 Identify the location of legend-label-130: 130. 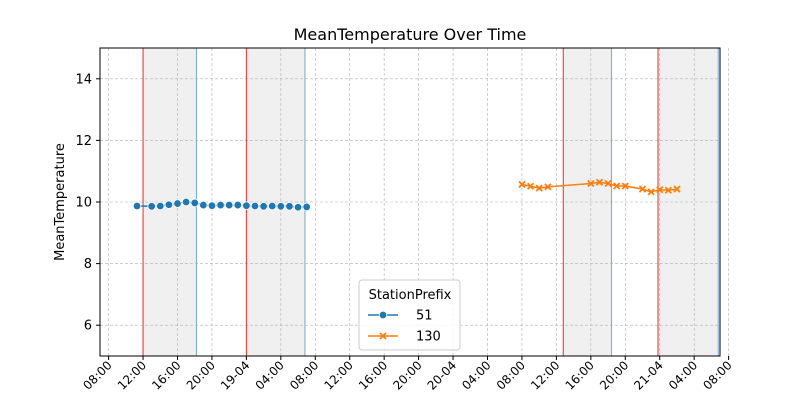
(428, 337).